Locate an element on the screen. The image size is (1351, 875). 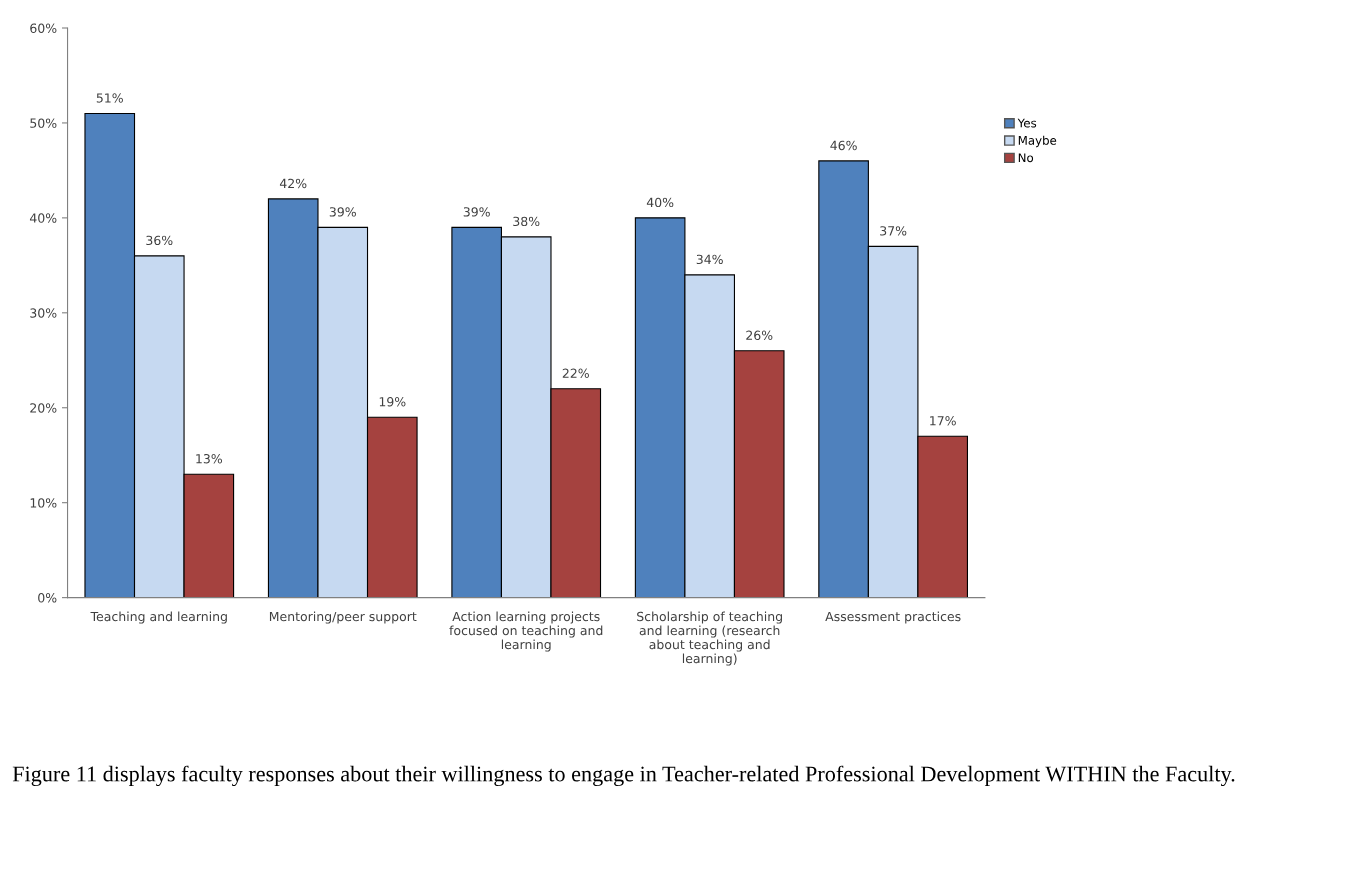
data-label: 40% is located at coordinates (660, 202).